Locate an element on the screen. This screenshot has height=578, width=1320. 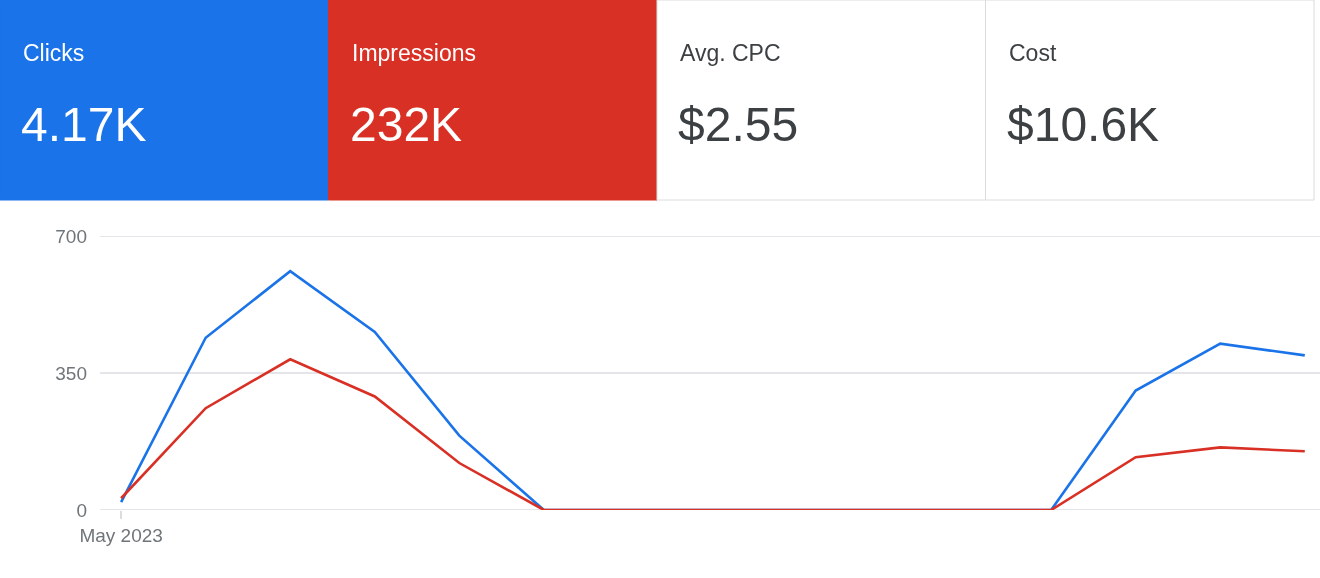
category-label: Cost is located at coordinates (1033, 53).